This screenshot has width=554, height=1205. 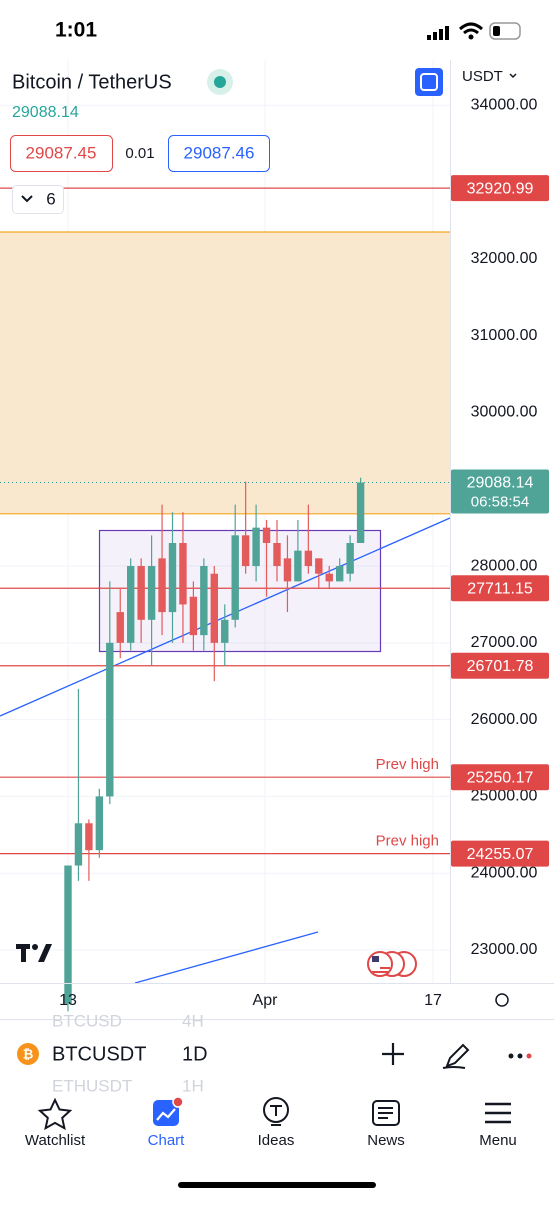 What do you see at coordinates (166, 1113) in the screenshot?
I see `chart-icon` at bounding box center [166, 1113].